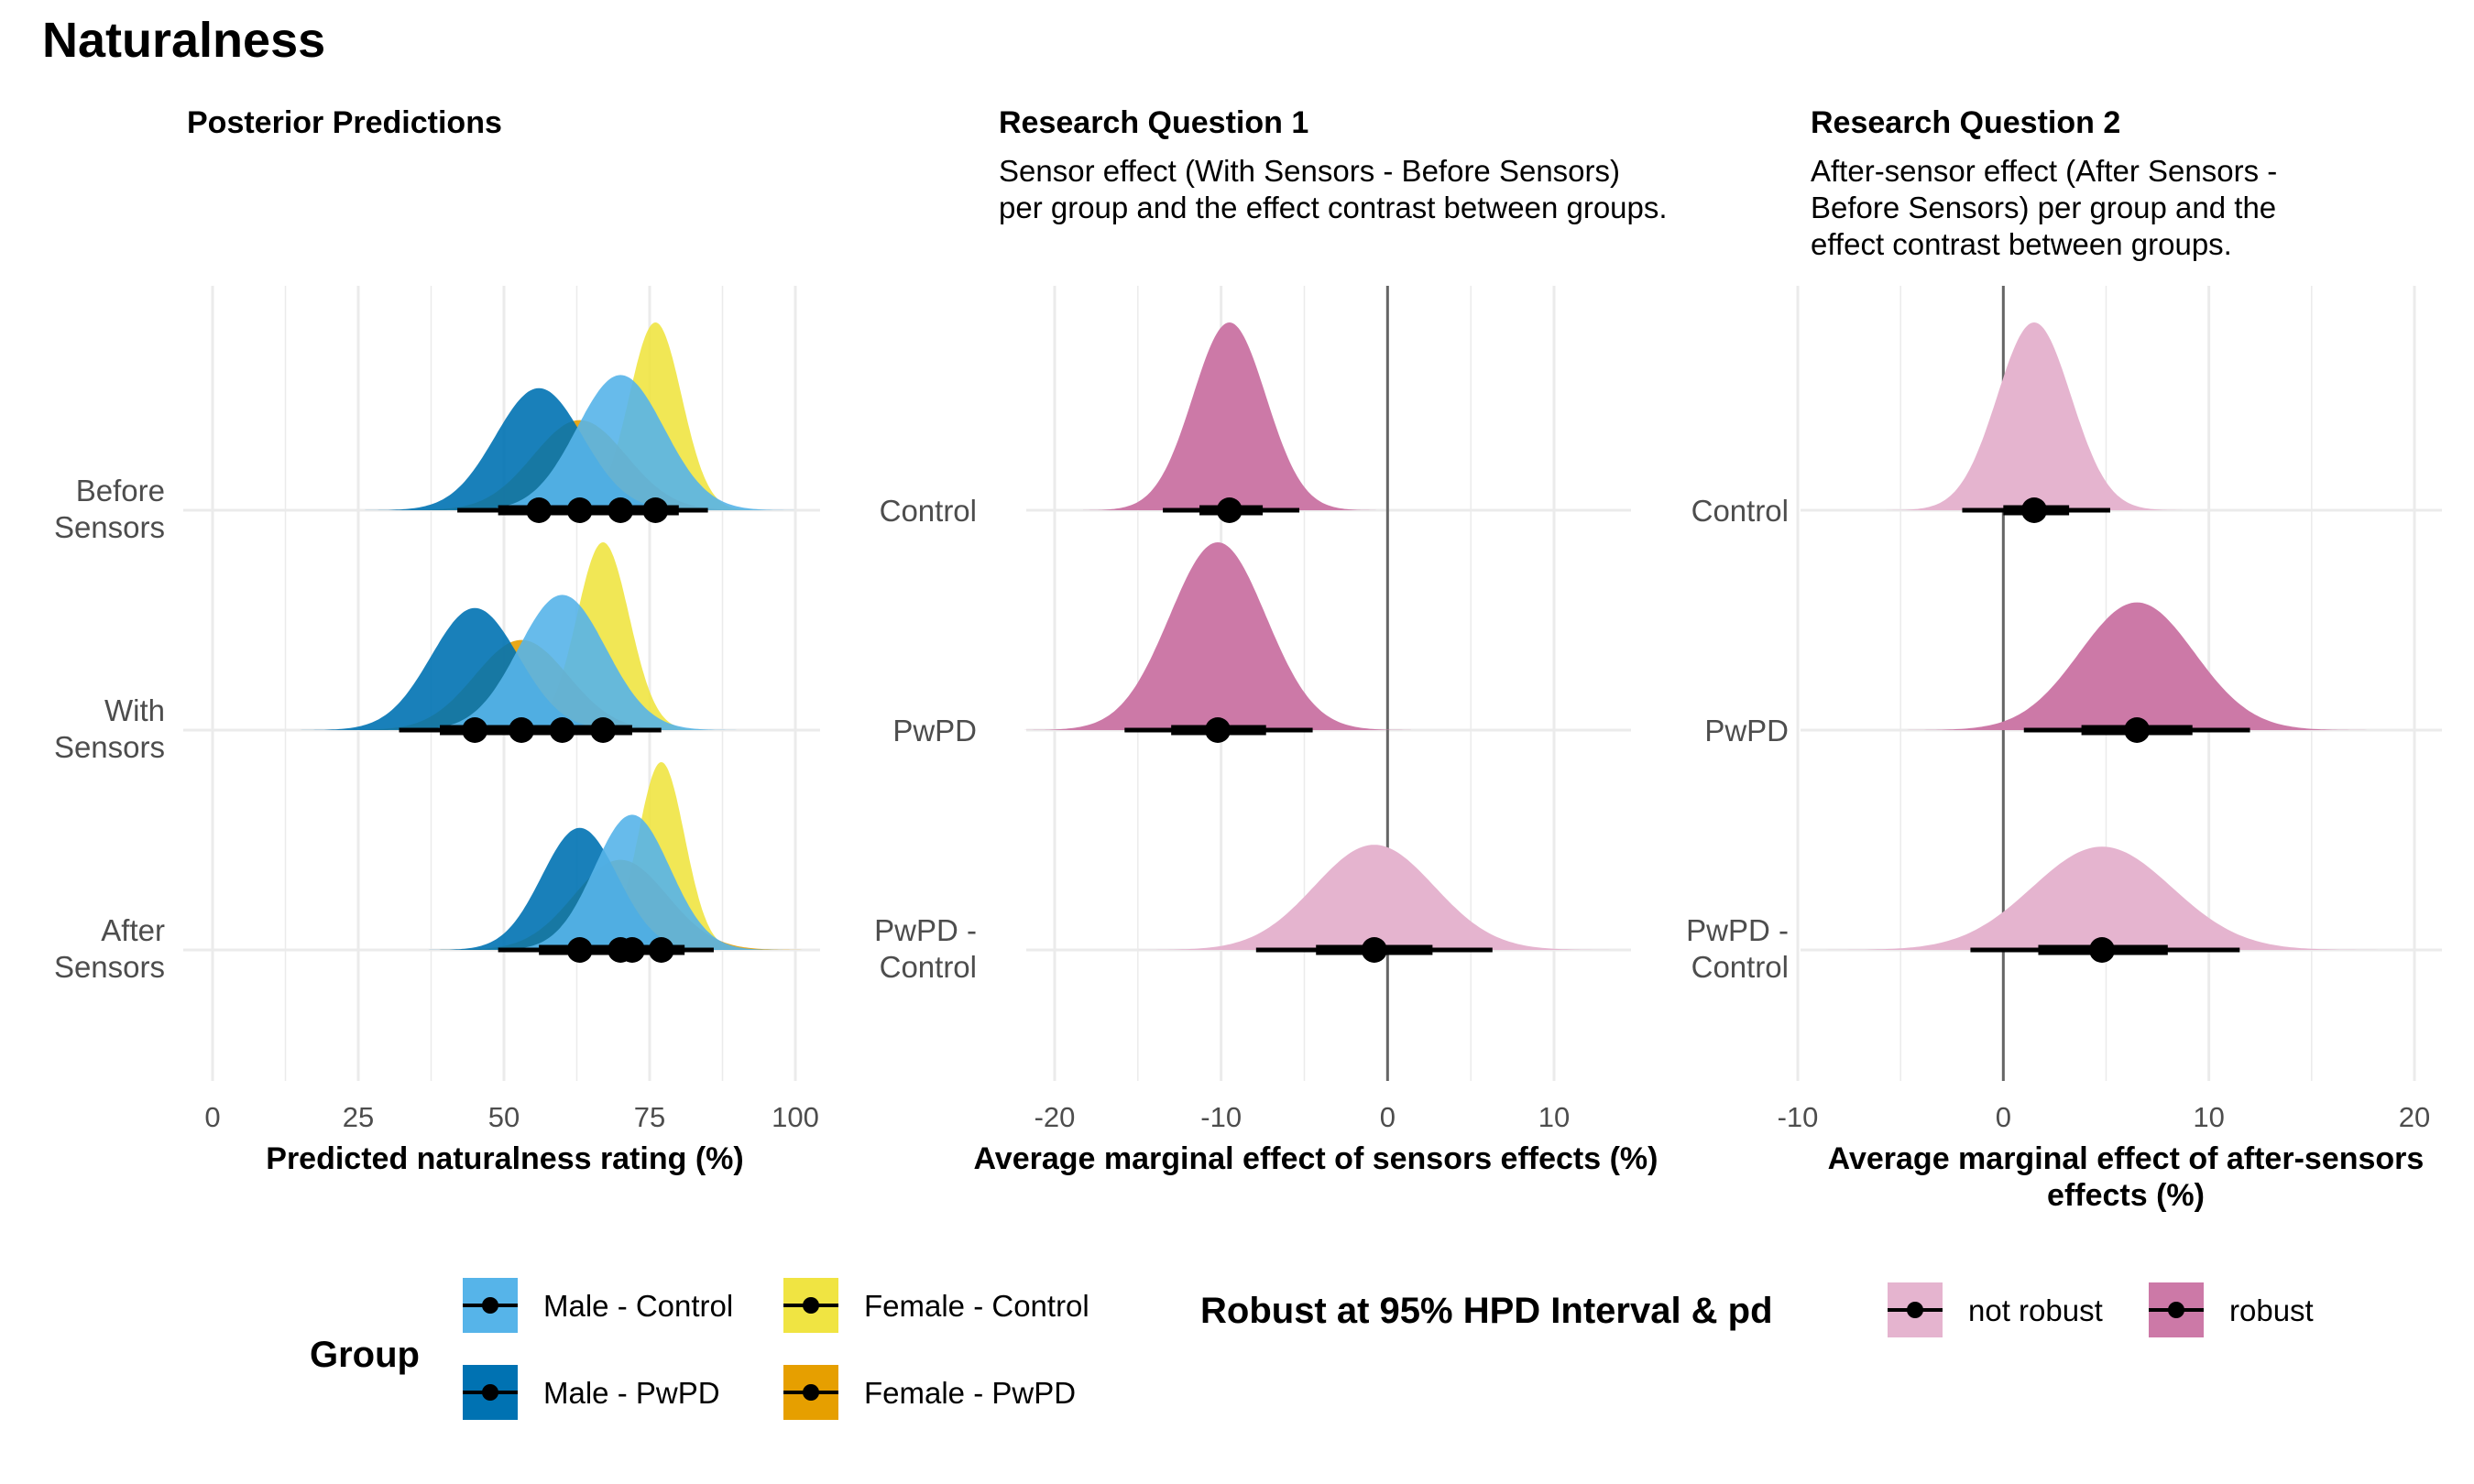 The width and height of the screenshot is (2474, 1484). I want to click on panel-subtitle-text-line: After-sensor effect (After Sensors -, so click(2044, 171).